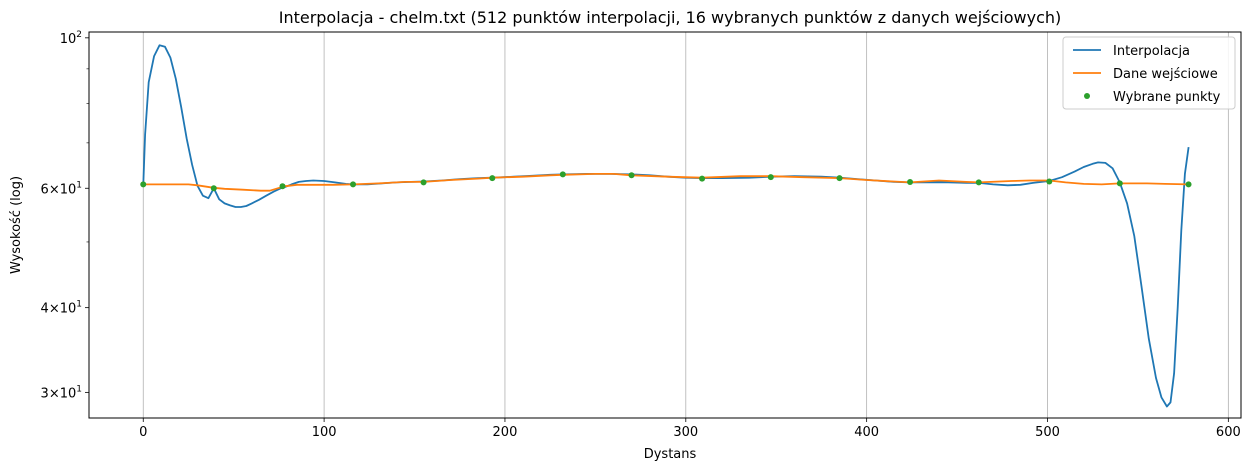 The width and height of the screenshot is (1260, 475). I want to click on x-tick-label: 200, so click(505, 432).